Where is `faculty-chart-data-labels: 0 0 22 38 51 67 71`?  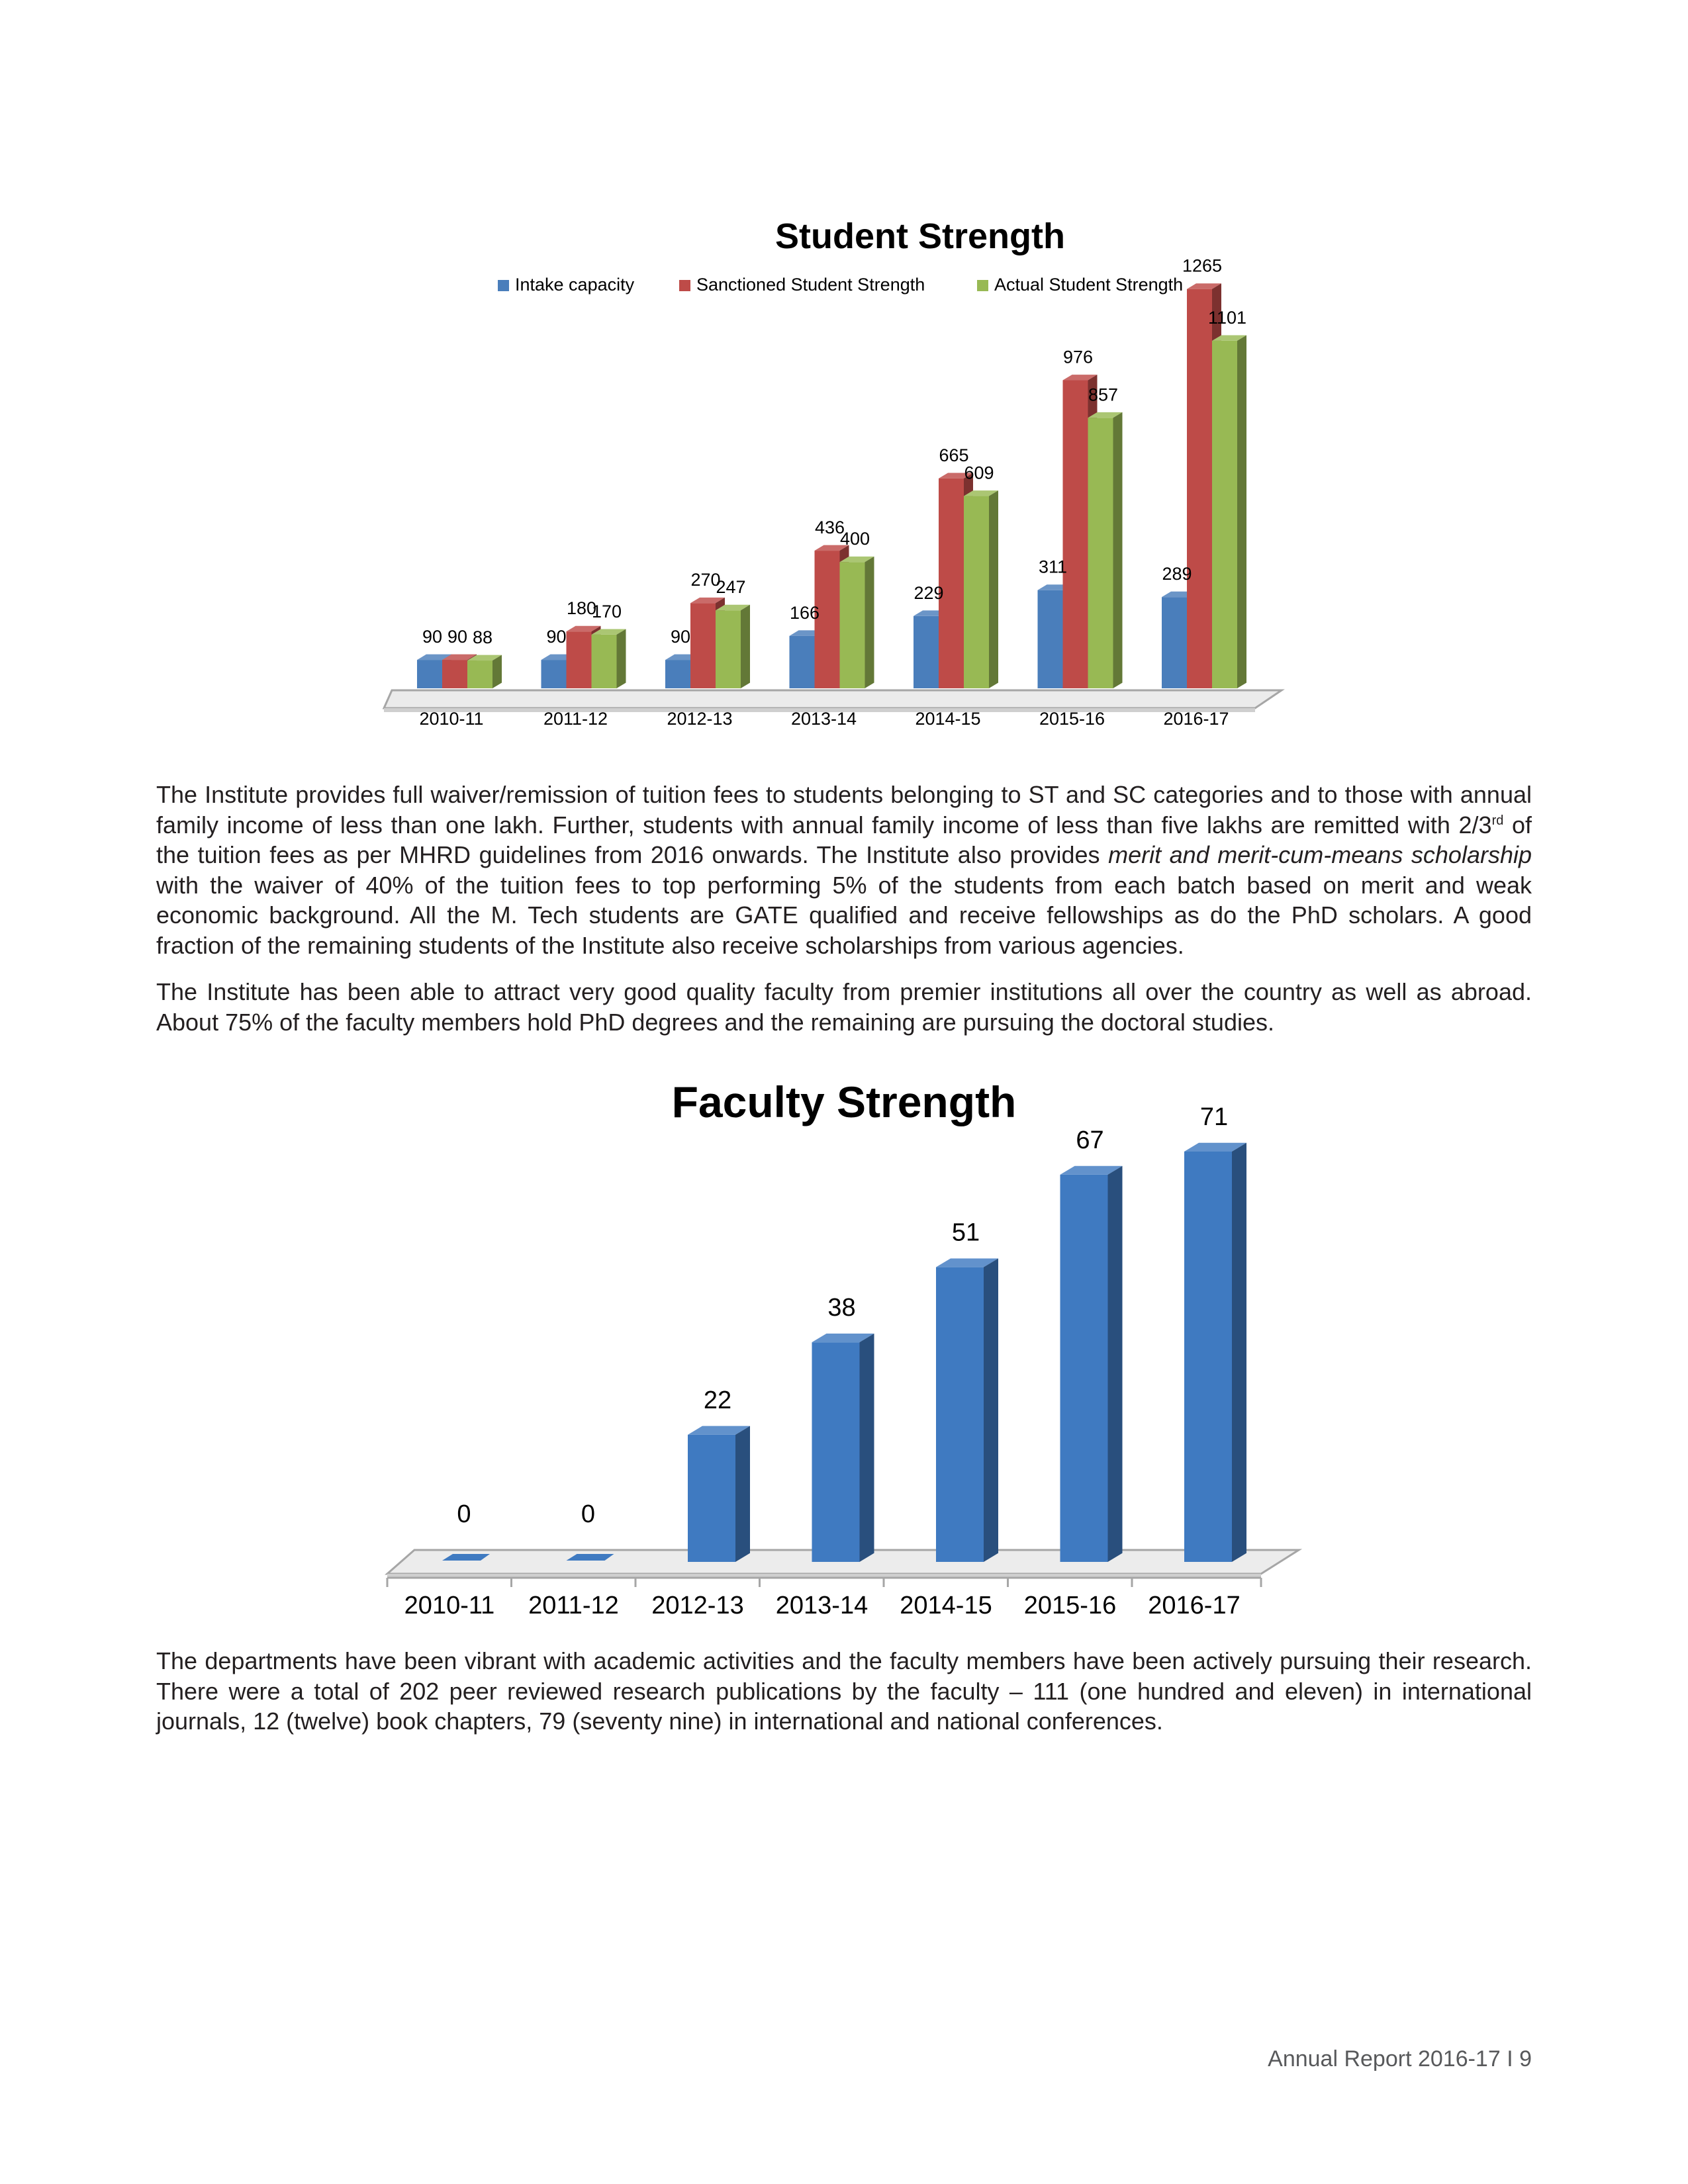
faculty-chart-data-labels: 0 0 22 38 51 67 71 is located at coordinates (842, 1315).